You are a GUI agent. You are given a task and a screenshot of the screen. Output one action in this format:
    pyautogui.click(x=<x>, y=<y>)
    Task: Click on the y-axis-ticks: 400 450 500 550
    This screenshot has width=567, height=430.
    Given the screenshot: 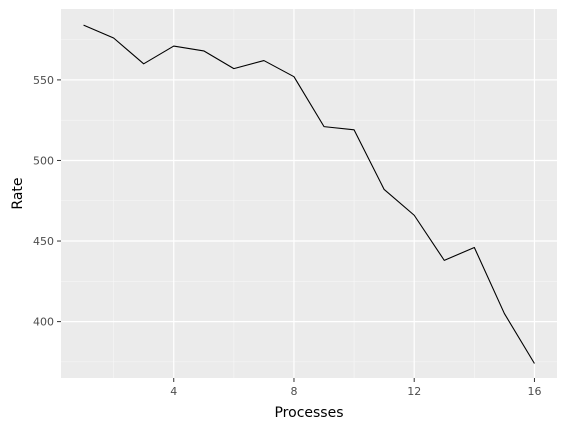 What is the action you would take?
    pyautogui.click(x=47, y=201)
    